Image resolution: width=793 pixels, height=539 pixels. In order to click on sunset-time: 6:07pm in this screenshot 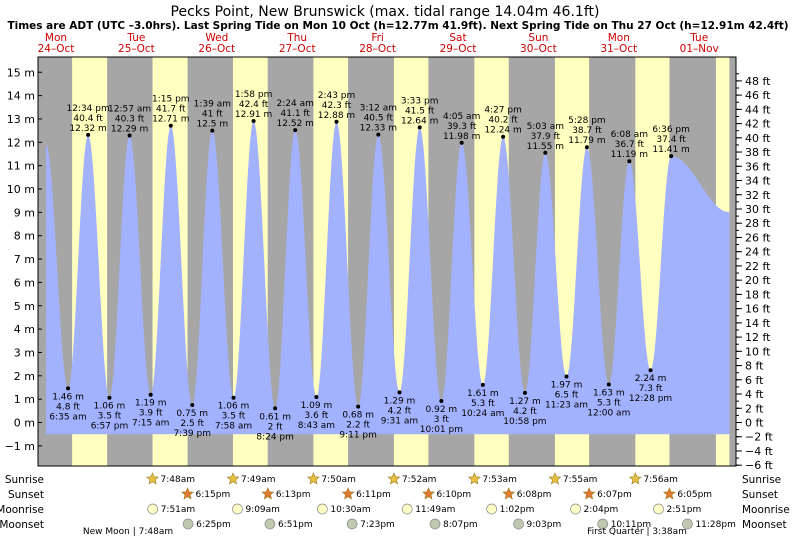, I will do `click(614, 495)`.